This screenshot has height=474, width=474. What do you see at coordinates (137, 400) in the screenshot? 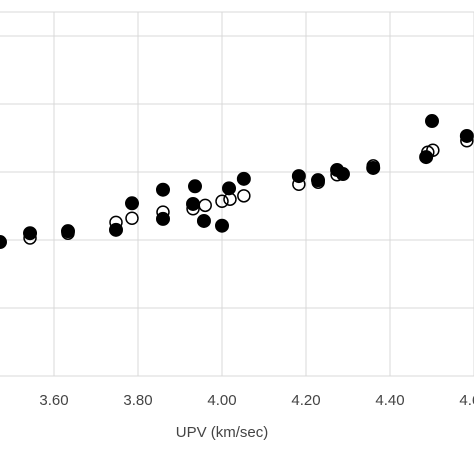
I see `x-tick-label: 3.80` at bounding box center [137, 400].